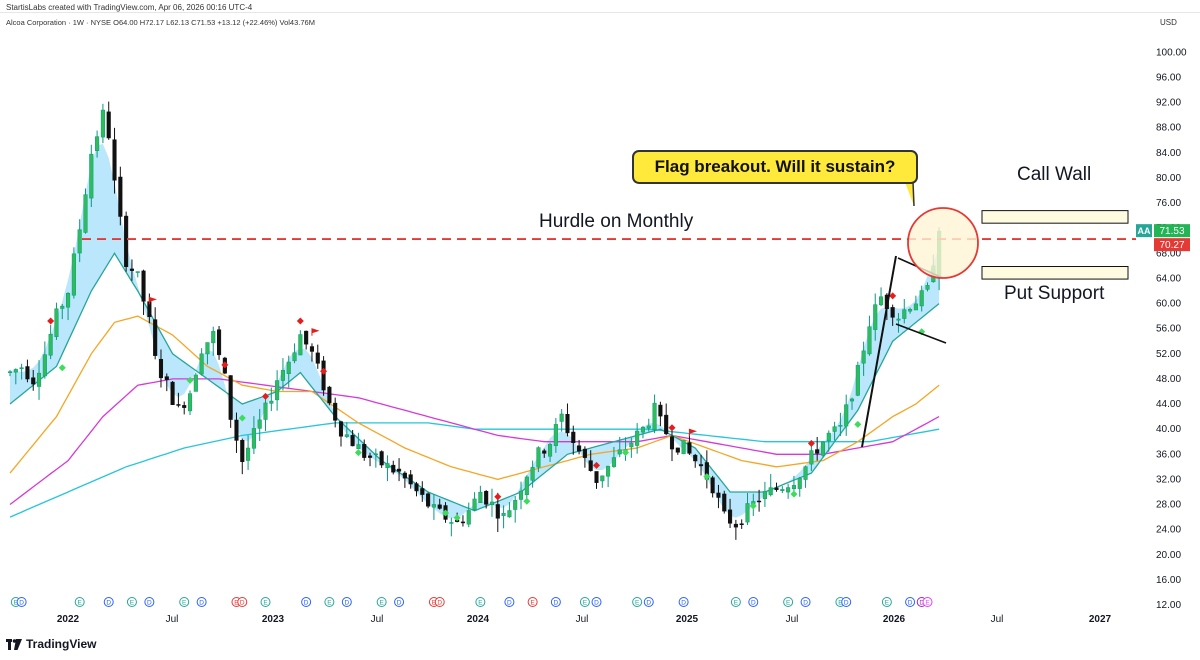 Image resolution: width=1200 pixels, height=660 pixels. I want to click on y-tick-label: 12.00, so click(1168, 605).